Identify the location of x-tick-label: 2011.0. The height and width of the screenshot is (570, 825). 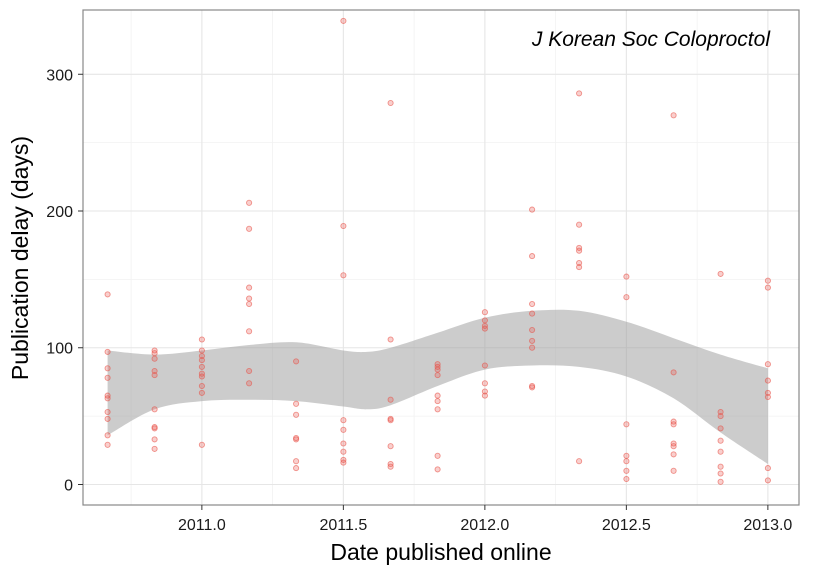
(202, 525).